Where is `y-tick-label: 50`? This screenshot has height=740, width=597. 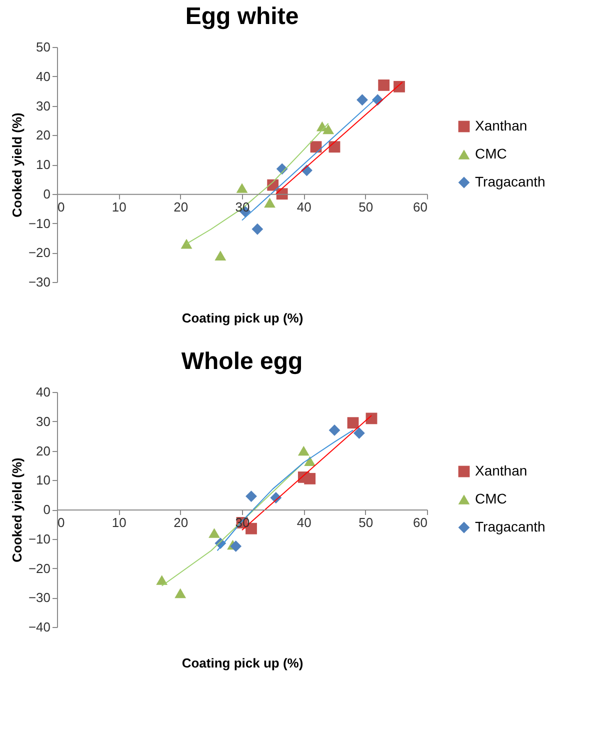 y-tick-label: 50 is located at coordinates (43, 47).